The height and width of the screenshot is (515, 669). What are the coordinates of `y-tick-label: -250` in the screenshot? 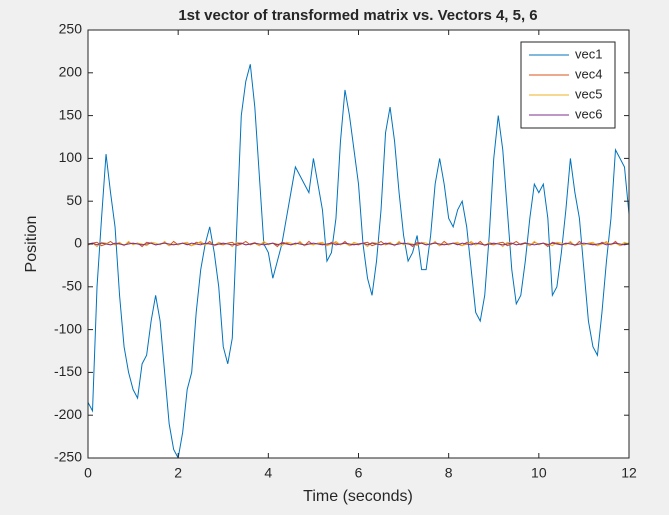 It's located at (68, 457).